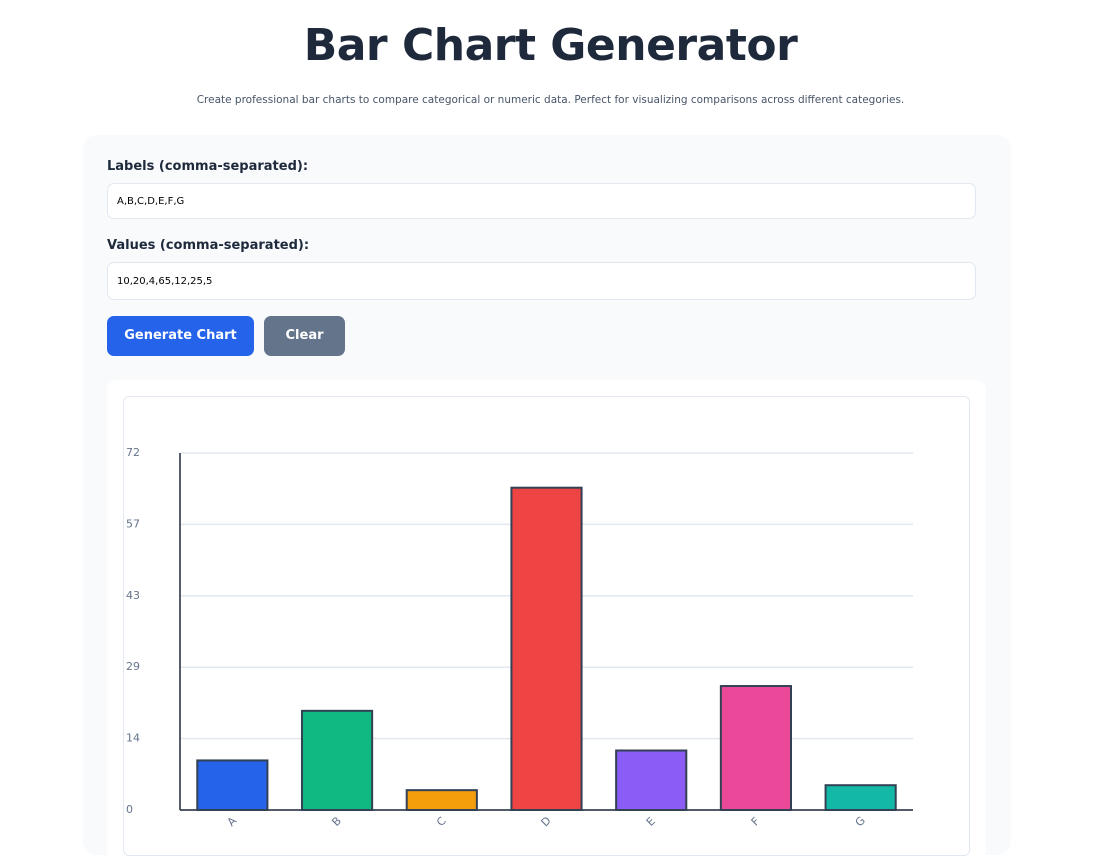 The height and width of the screenshot is (860, 1101). What do you see at coordinates (133, 523) in the screenshot?
I see `y-tick-label: 57` at bounding box center [133, 523].